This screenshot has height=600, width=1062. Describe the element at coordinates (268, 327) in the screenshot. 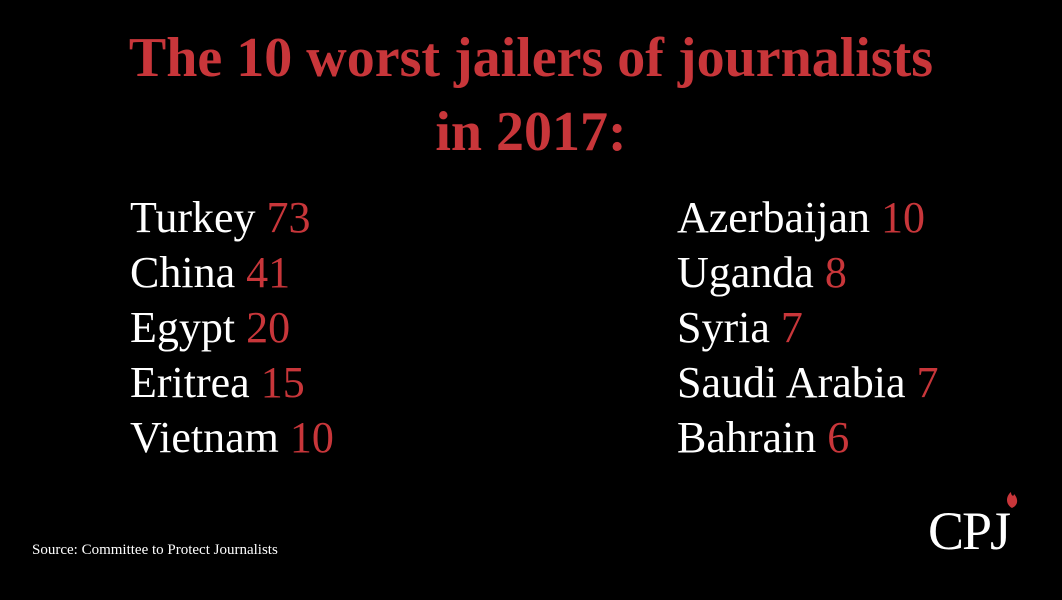

I see `jailed-count: 20` at that location.